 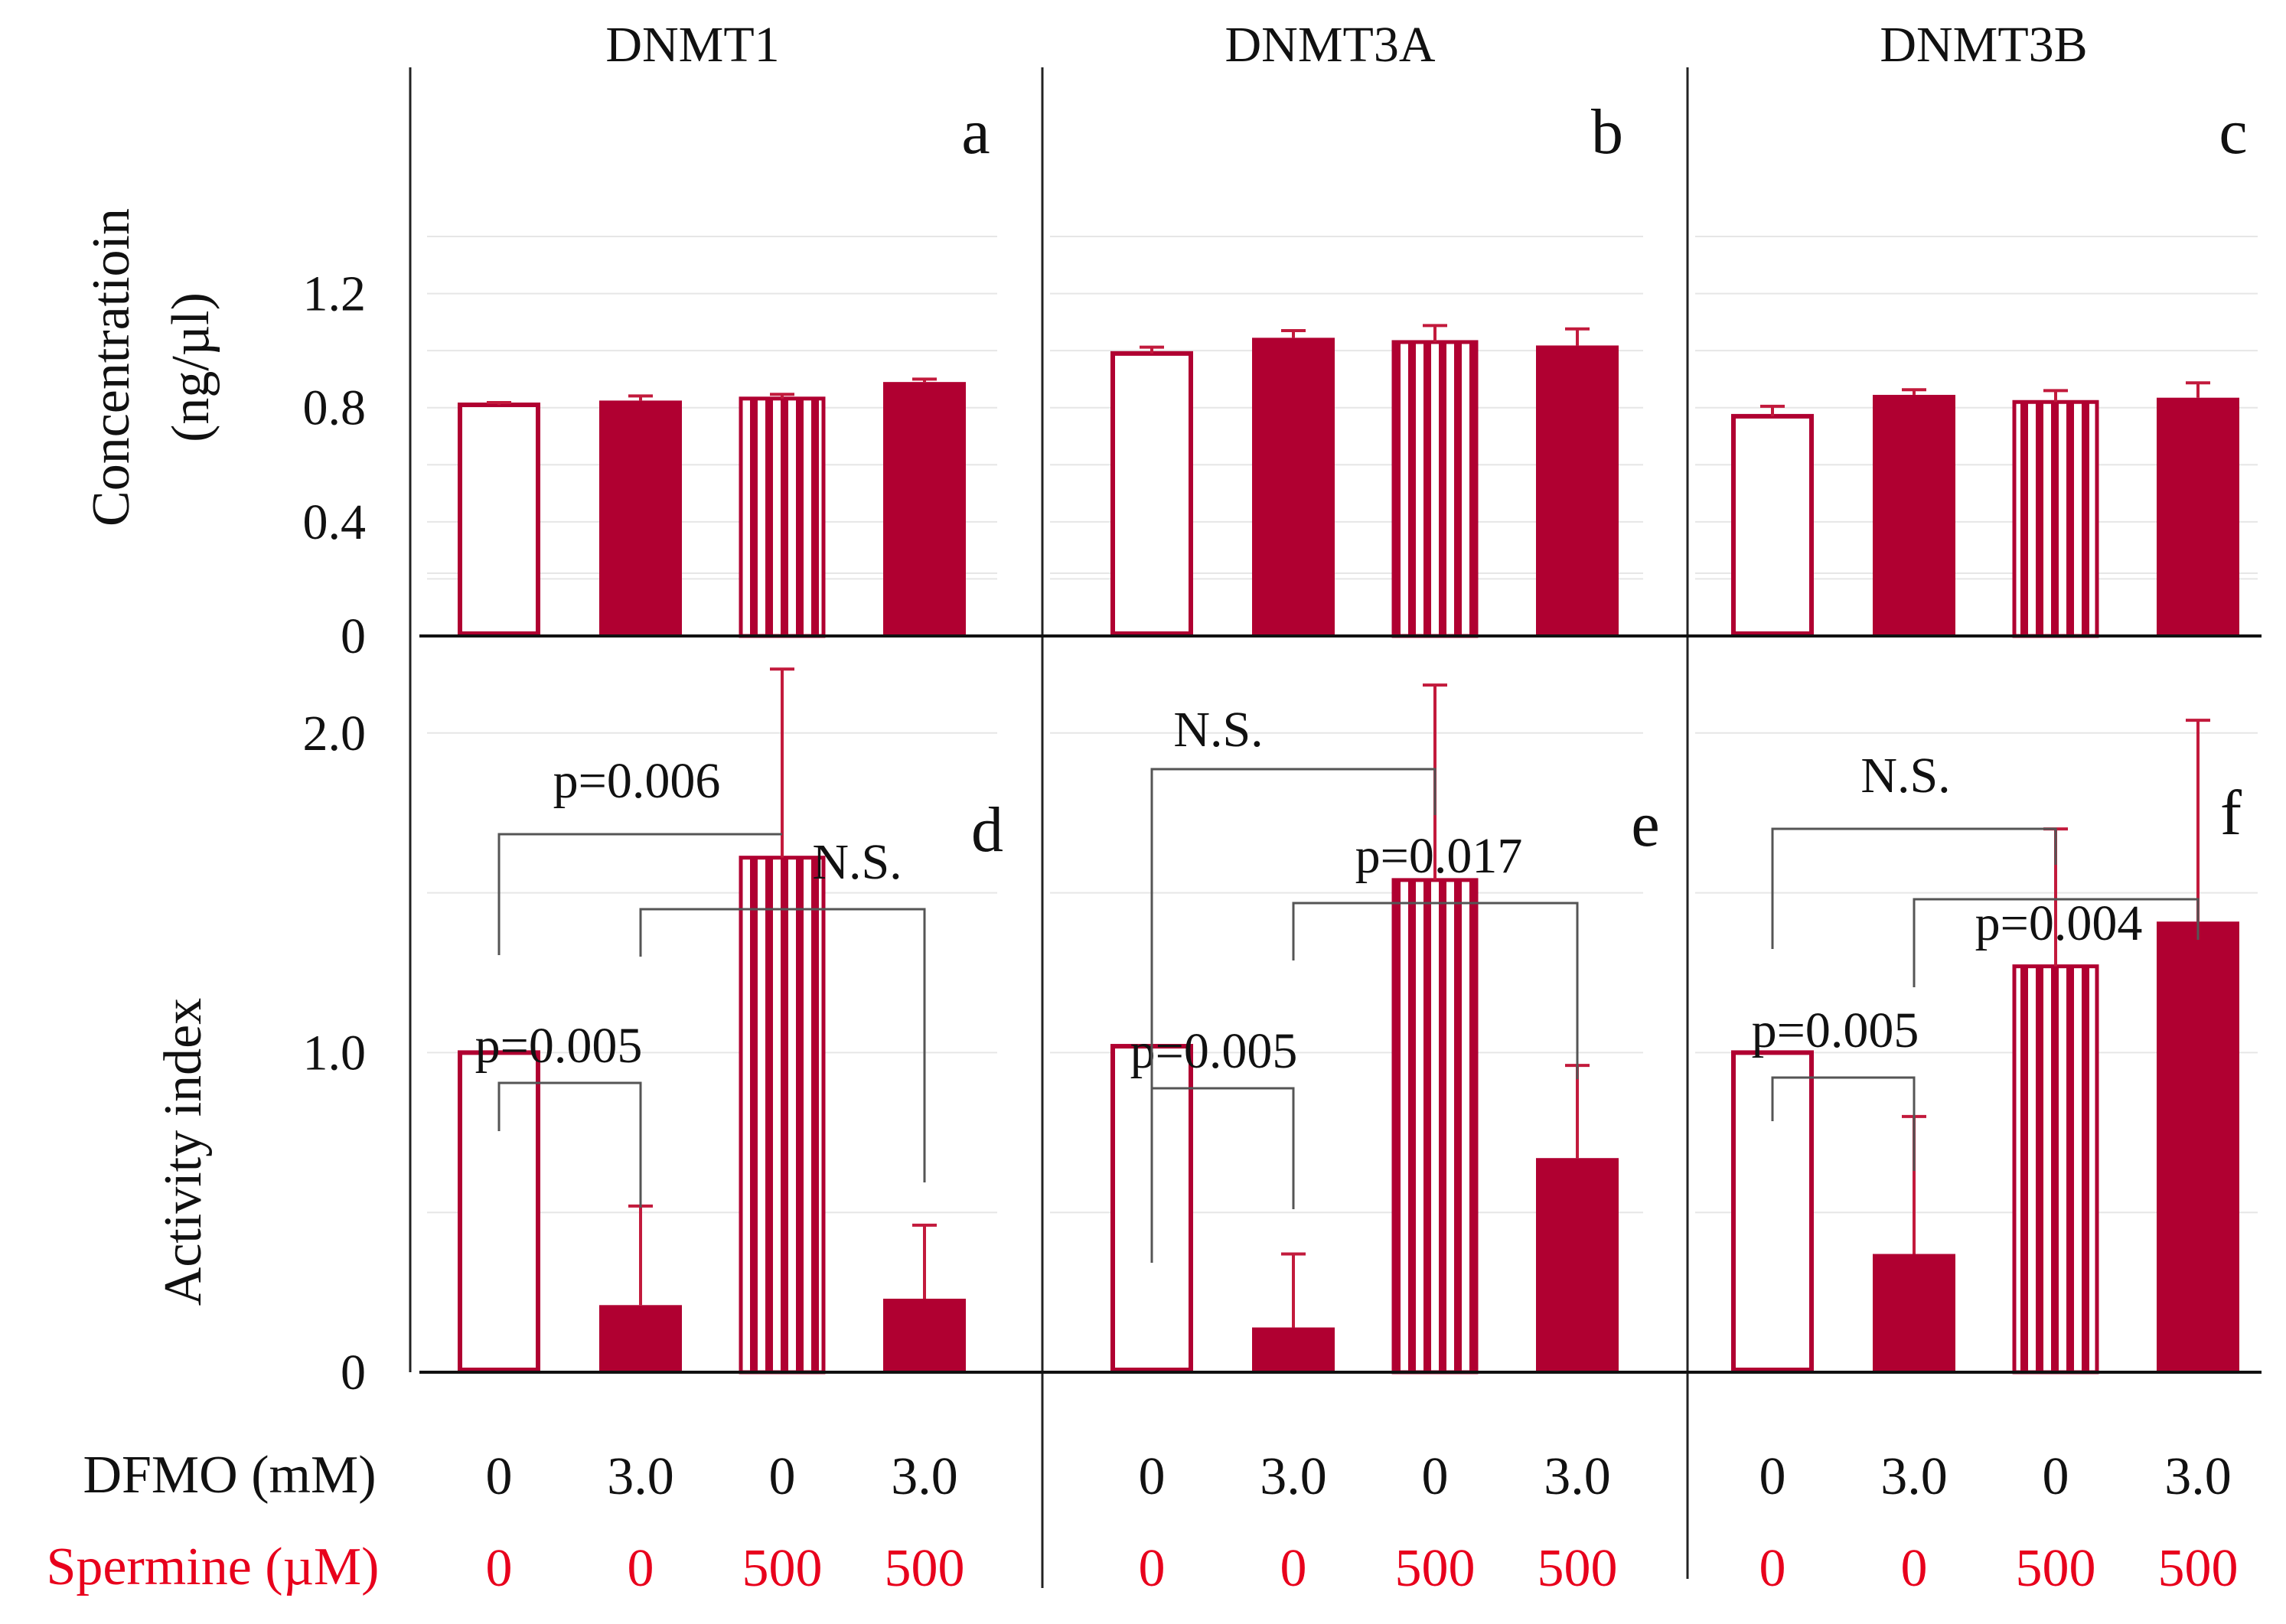 I want to click on annotation-label-e-2: N.S., so click(x=1218, y=730).